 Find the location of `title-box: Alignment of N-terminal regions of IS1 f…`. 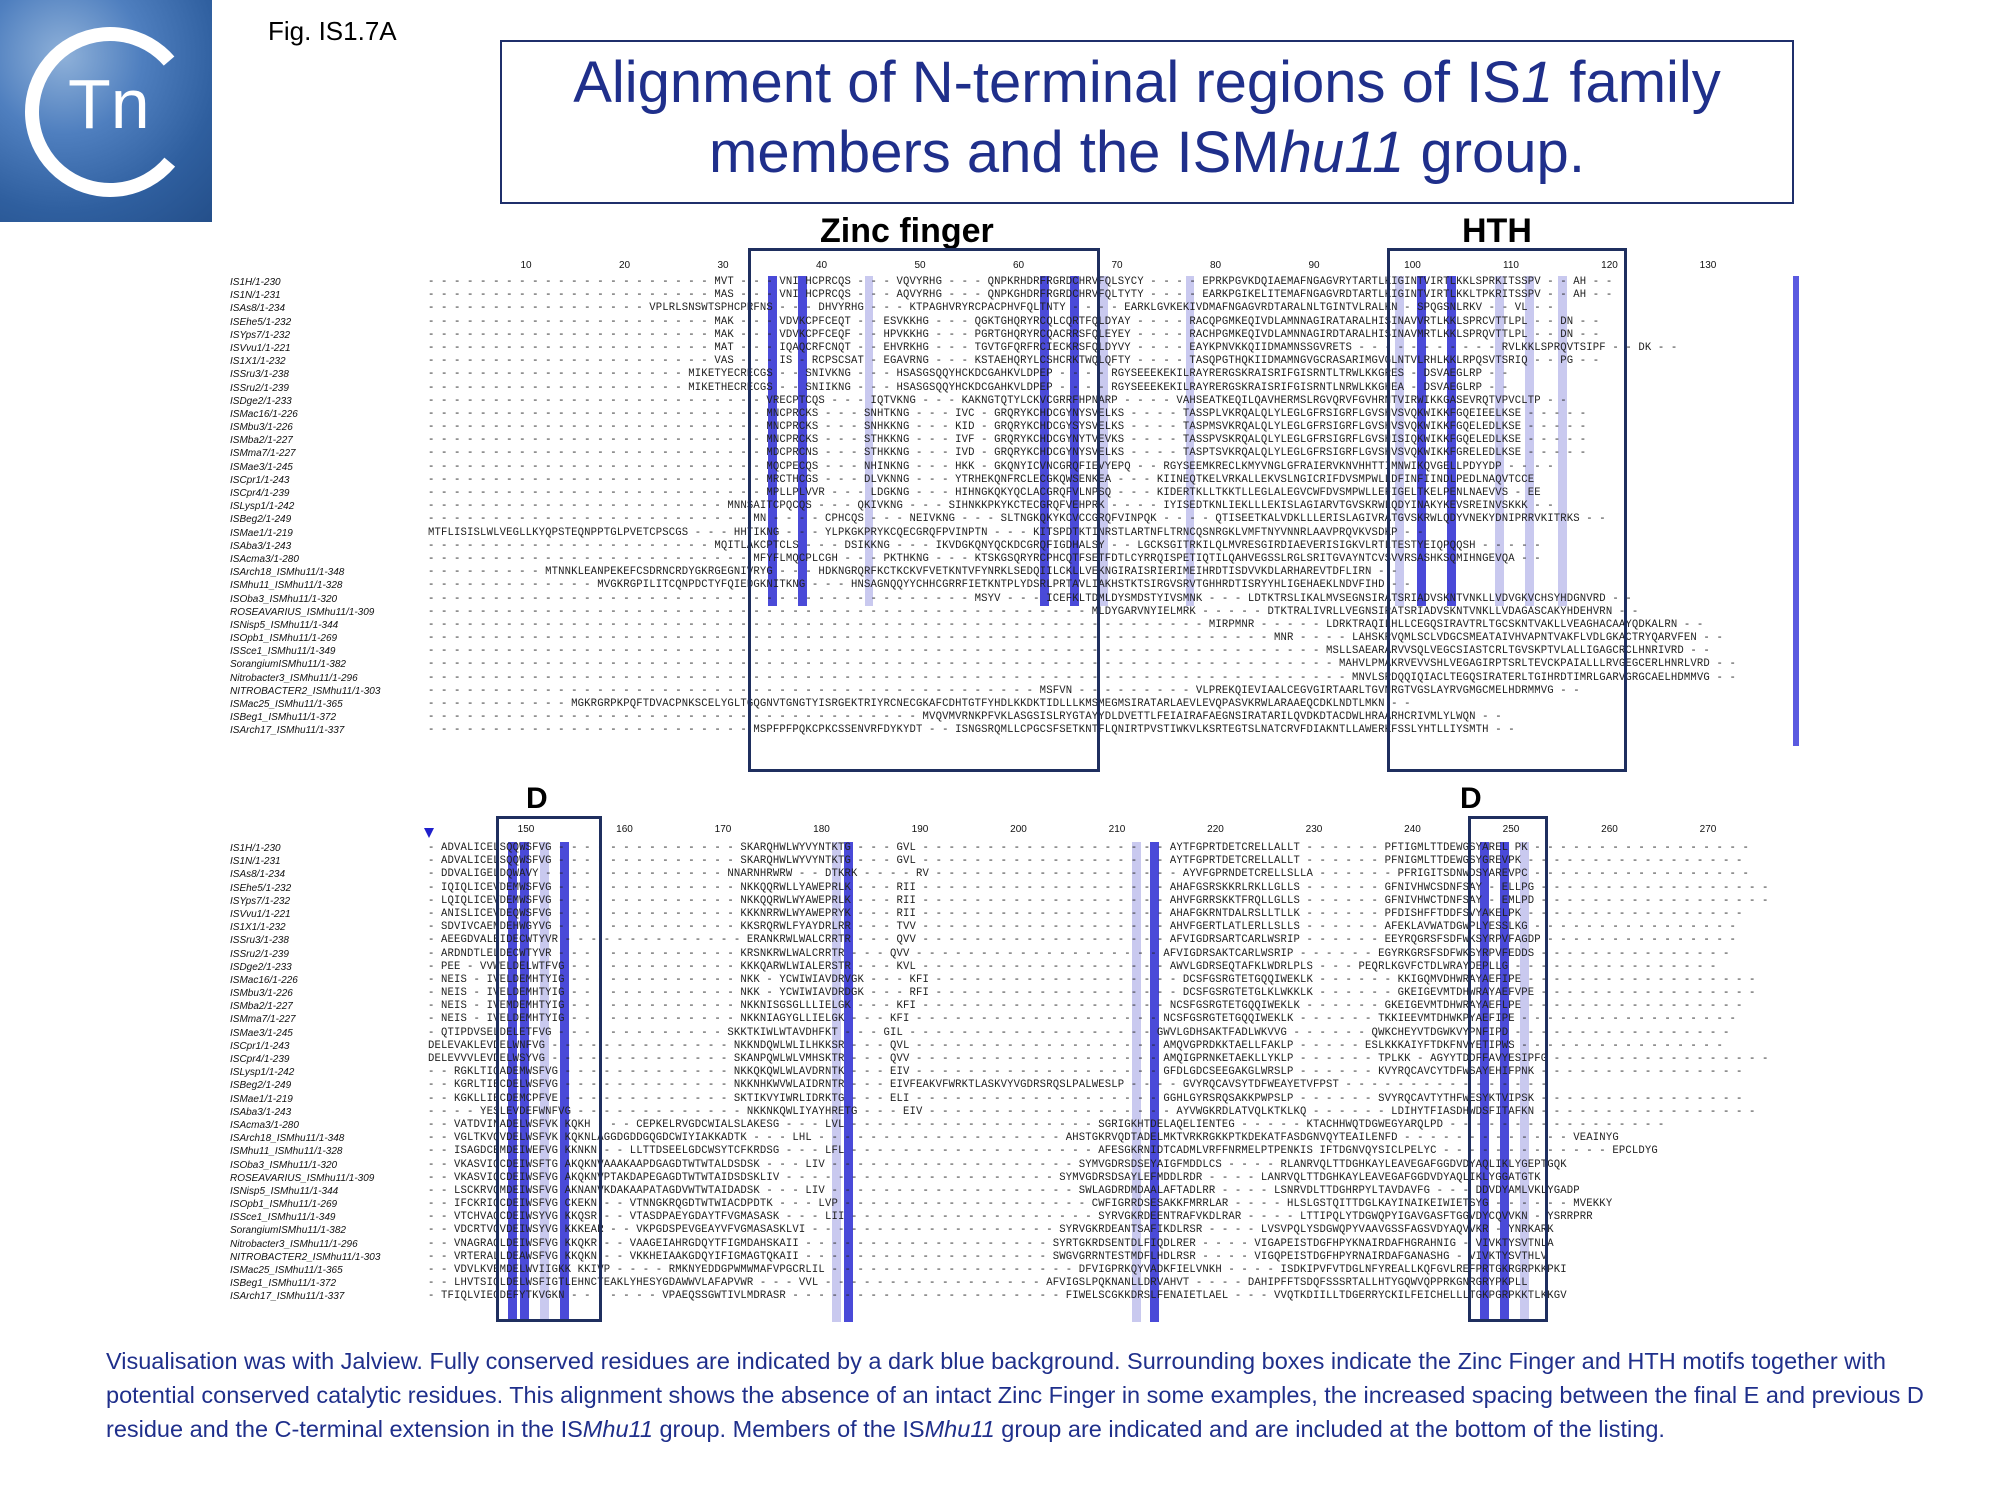

title-box: Alignment of N-terminal regions of IS1 f… is located at coordinates (1147, 122).